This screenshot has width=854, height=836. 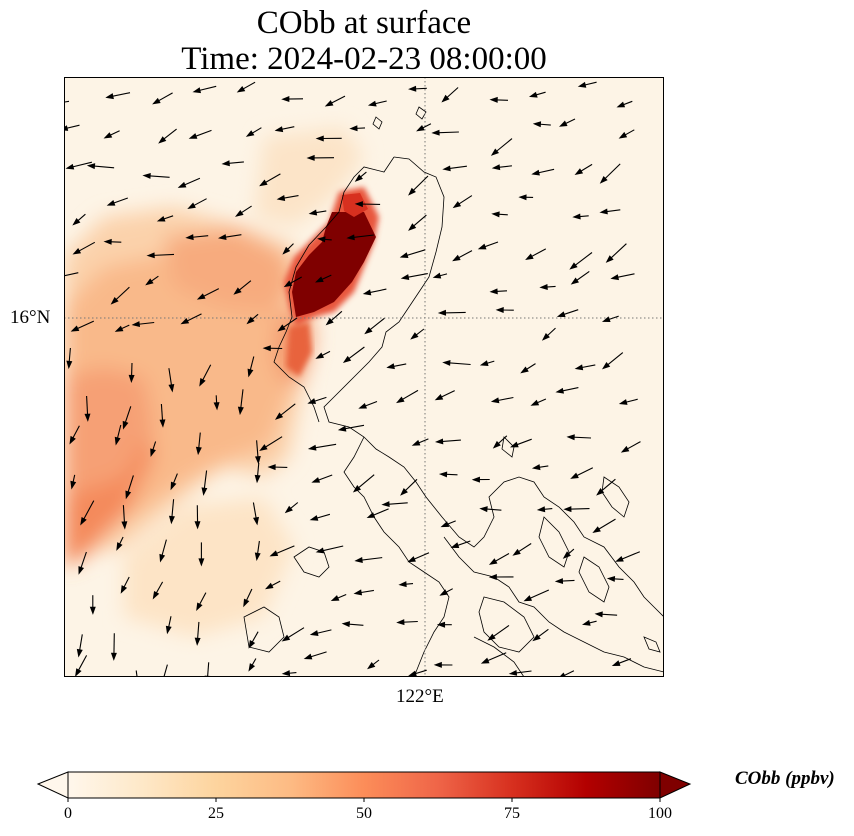 I want to click on map-title: CObb at surface, so click(x=364, y=23).